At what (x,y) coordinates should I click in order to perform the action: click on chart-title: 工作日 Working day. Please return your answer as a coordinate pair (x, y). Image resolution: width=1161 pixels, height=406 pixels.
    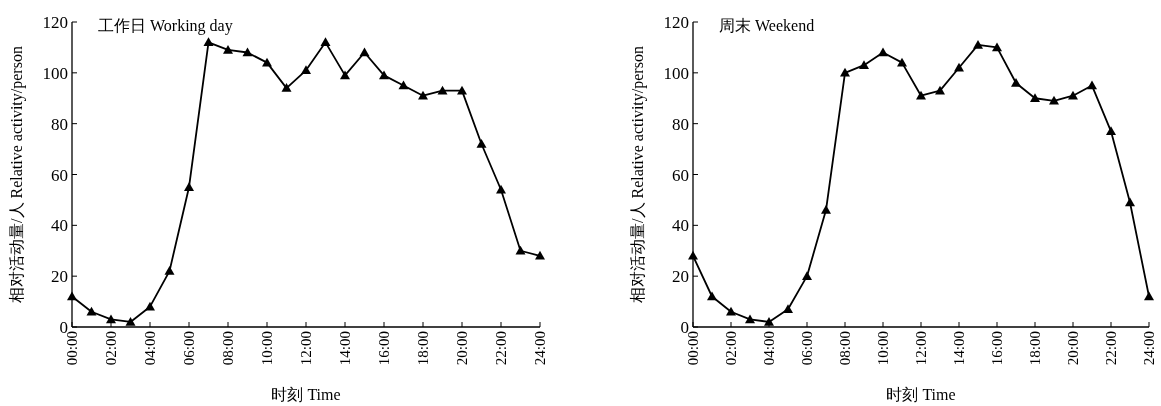
    Looking at the image, I should click on (165, 26).